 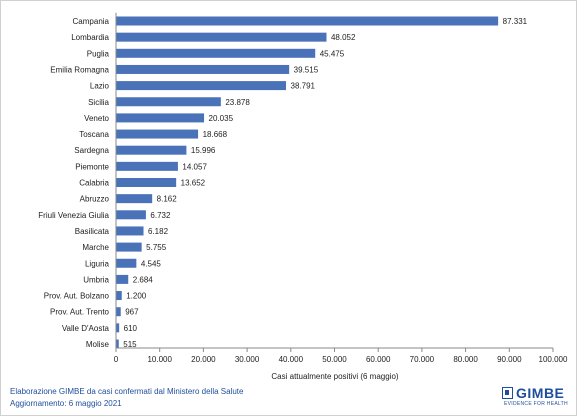 What do you see at coordinates (66, 403) in the screenshot?
I see `update-note: Aggiornamento: 6 maggio 2021` at bounding box center [66, 403].